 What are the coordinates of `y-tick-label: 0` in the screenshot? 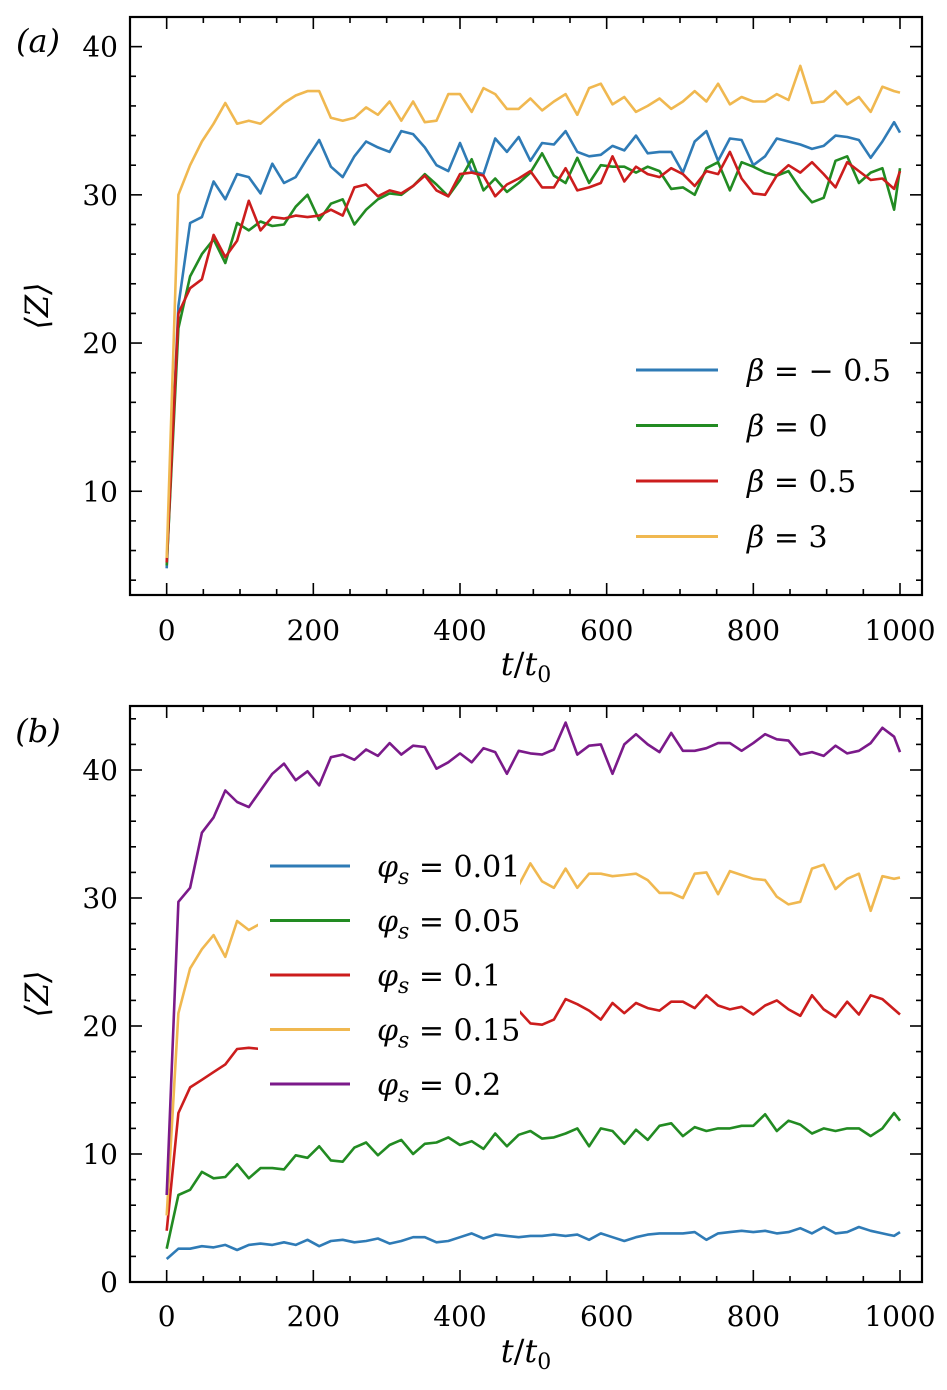 It's located at (109, 1282).